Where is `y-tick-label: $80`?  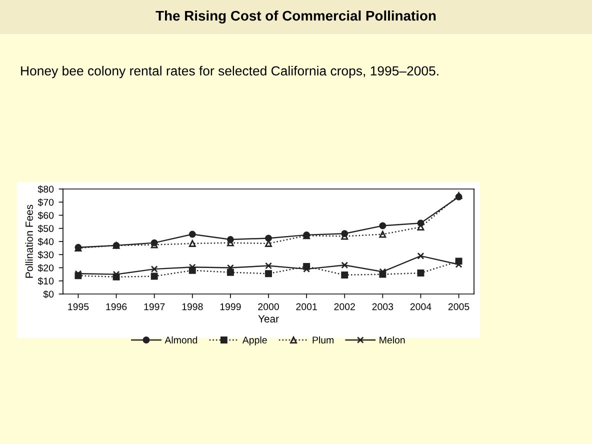 y-tick-label: $80 is located at coordinates (46, 189).